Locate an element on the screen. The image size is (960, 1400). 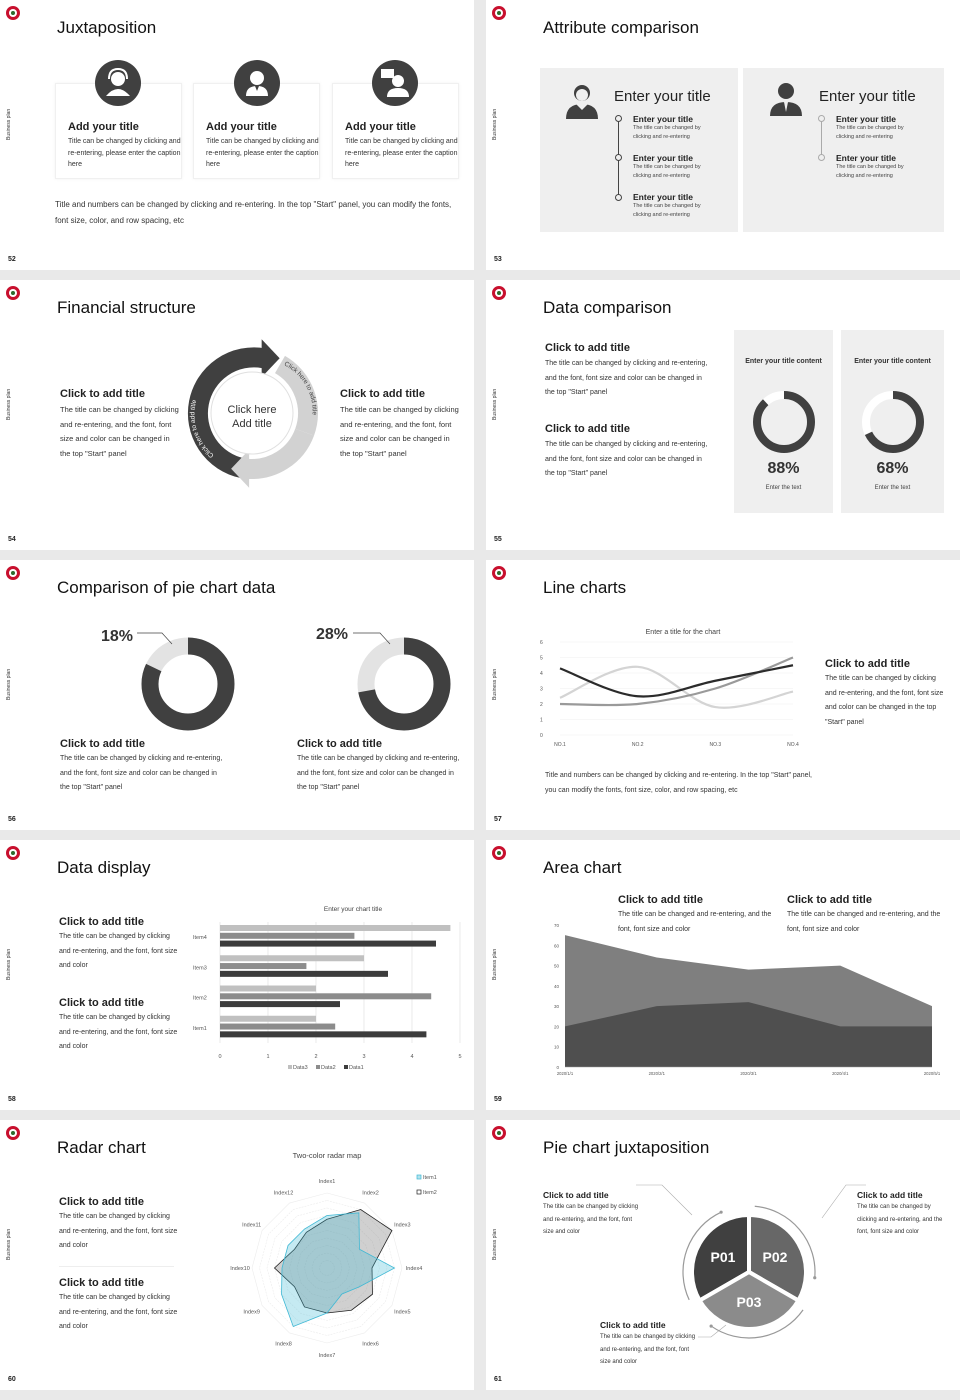
light-arc is located at coordinates (280, 453).